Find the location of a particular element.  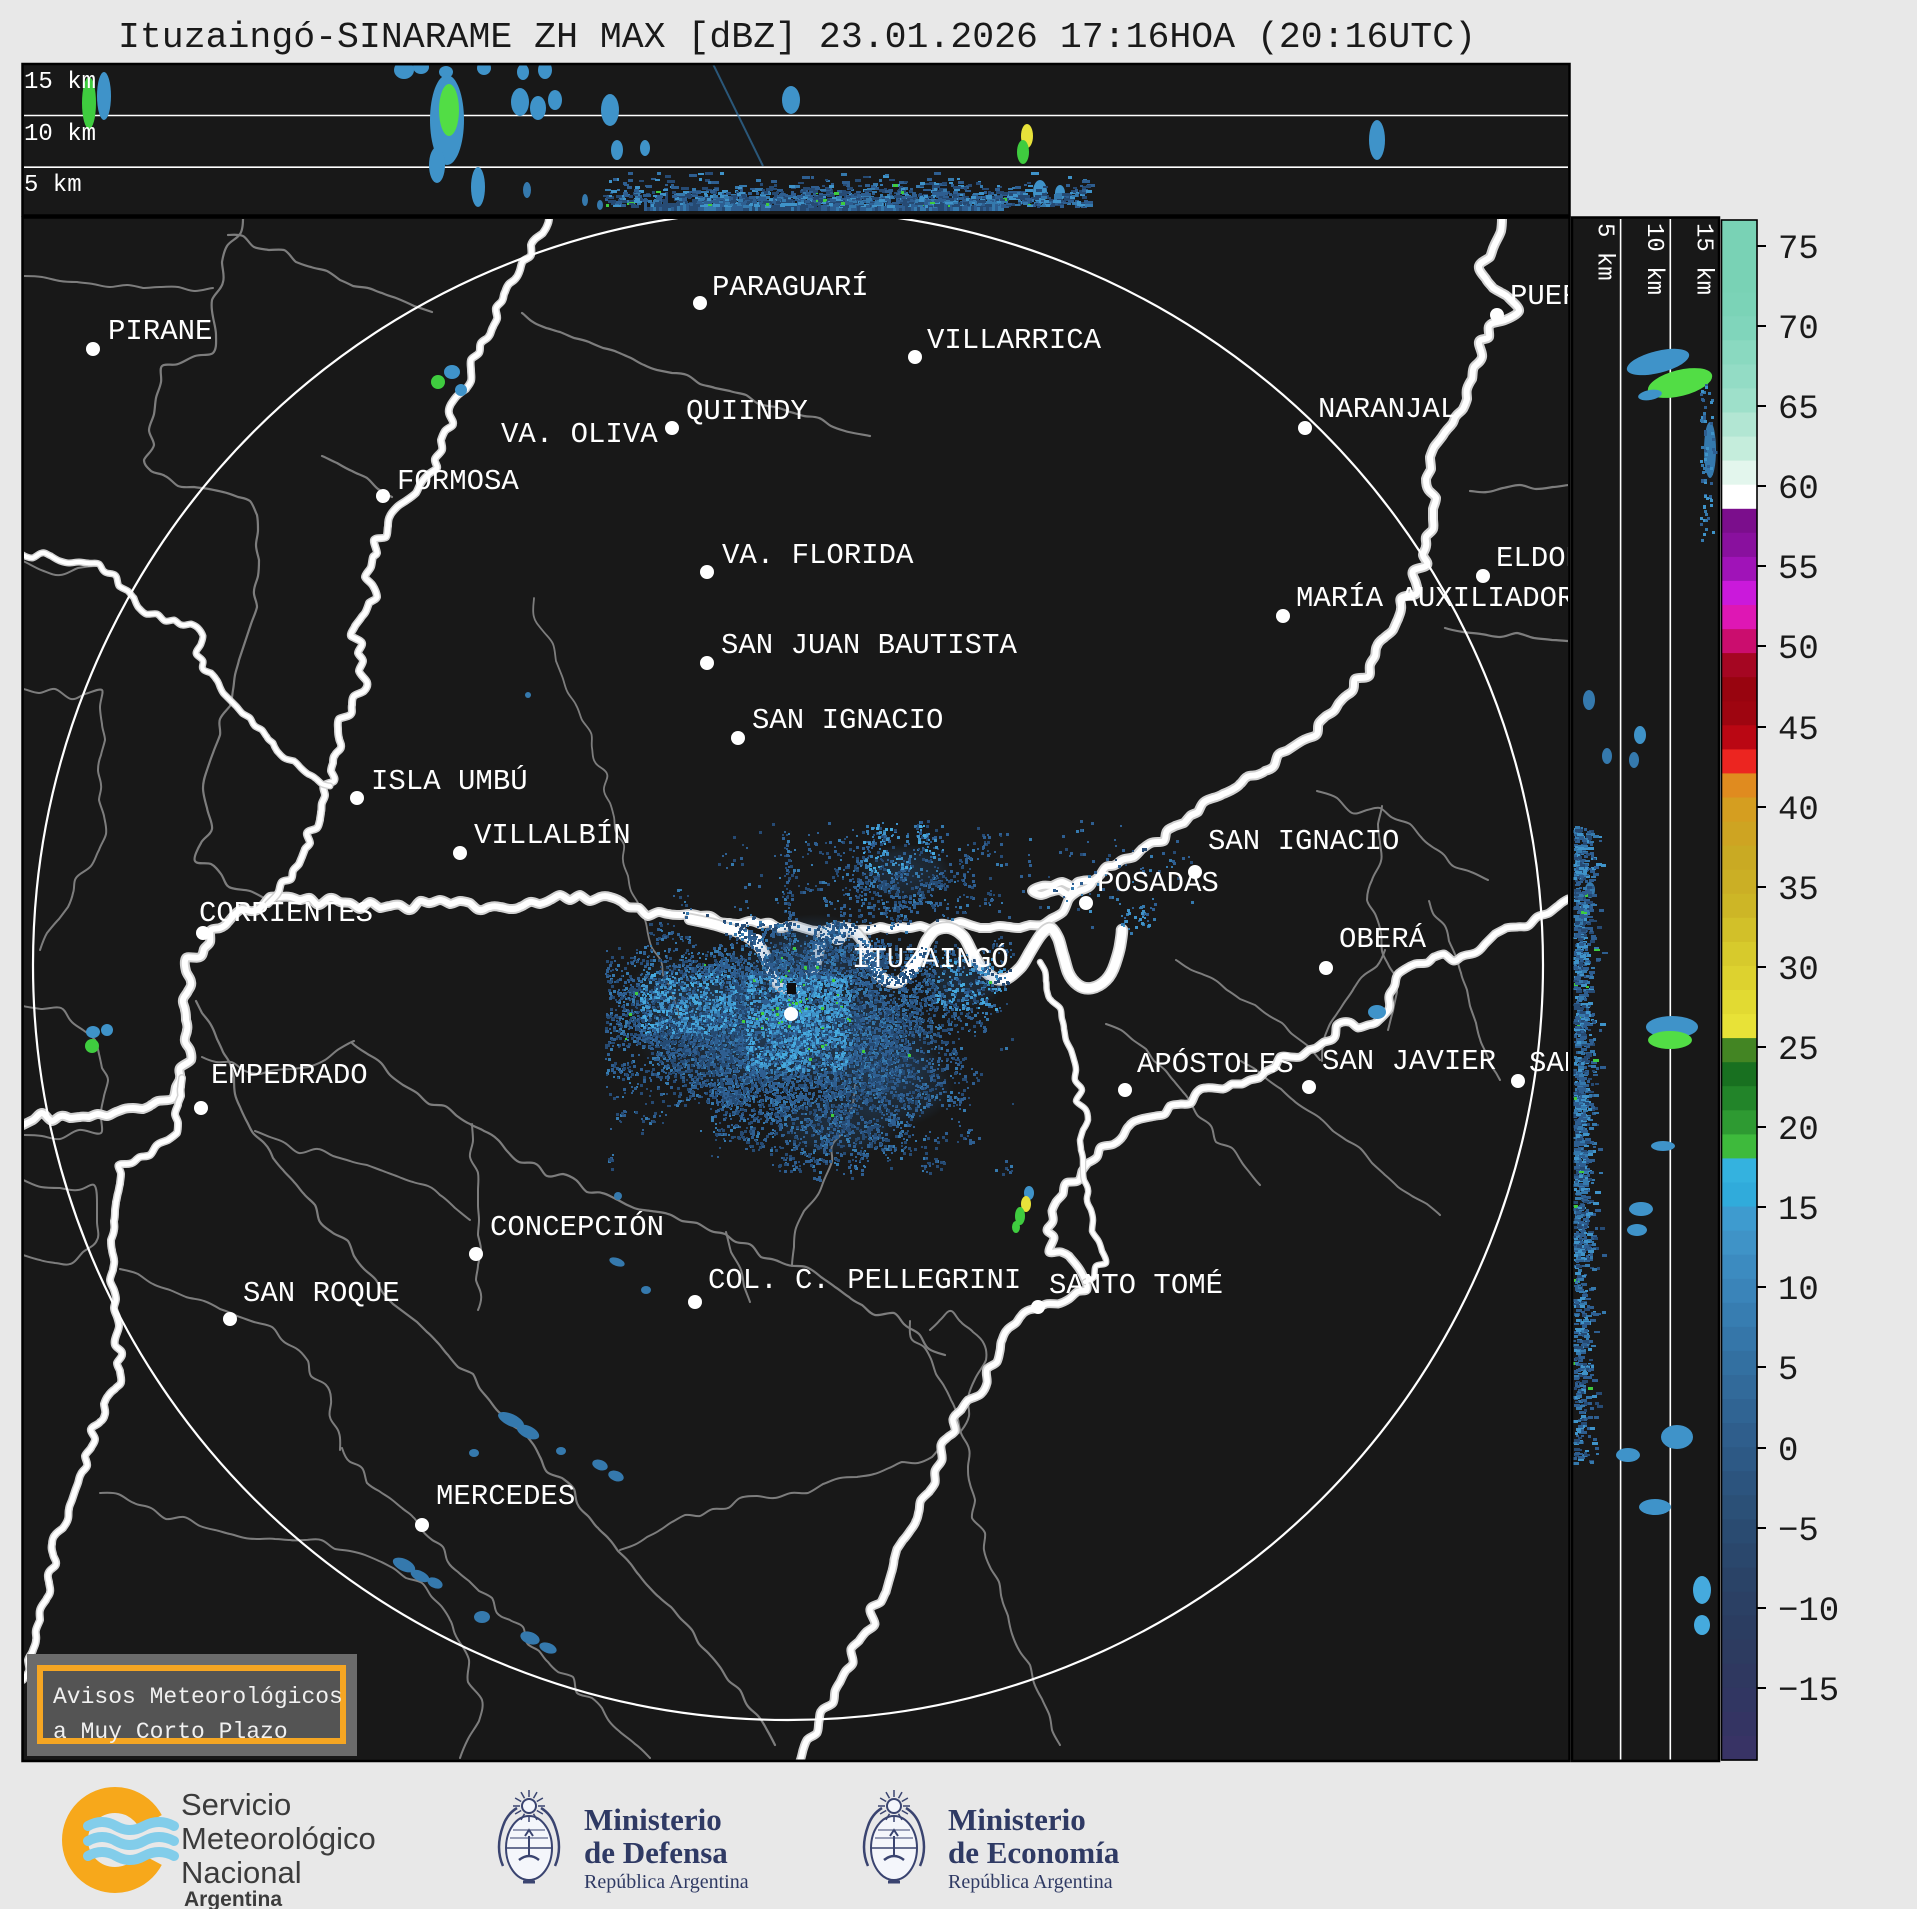

svg-text: APÓSTOLES is located at coordinates (1215, 1064).